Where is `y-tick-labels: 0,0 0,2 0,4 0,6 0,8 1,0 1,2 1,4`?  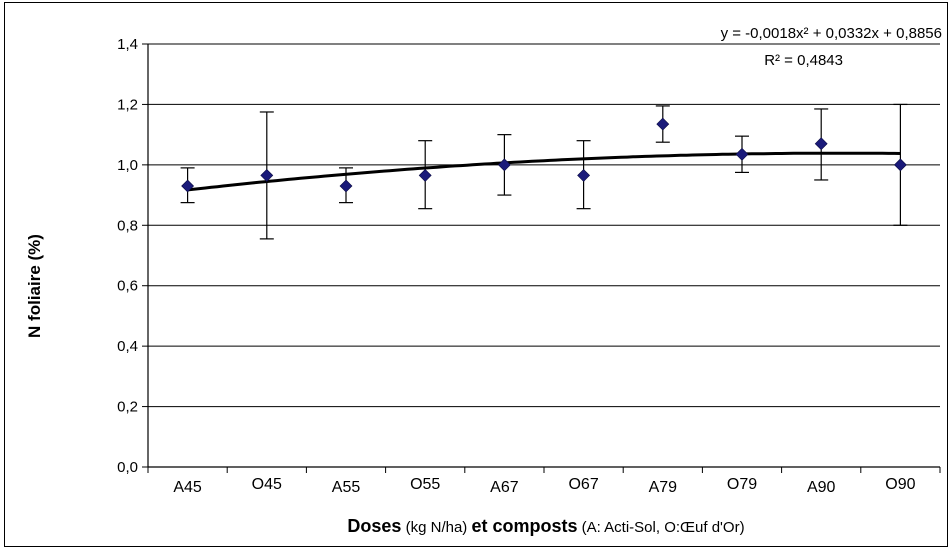 y-tick-labels: 0,0 0,2 0,4 0,6 0,8 1,0 1,2 1,4 is located at coordinates (127, 256).